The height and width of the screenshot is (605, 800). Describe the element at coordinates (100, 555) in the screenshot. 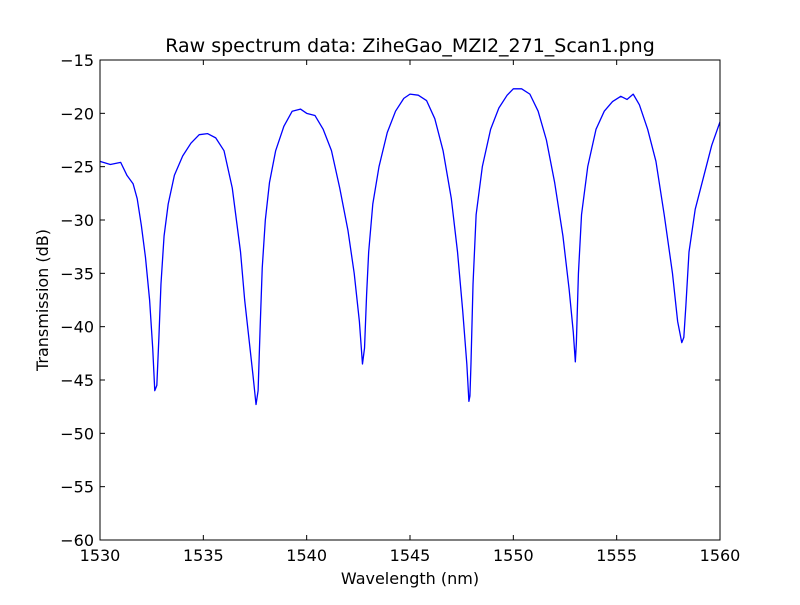

I see `x-tick-label: 1530` at that location.